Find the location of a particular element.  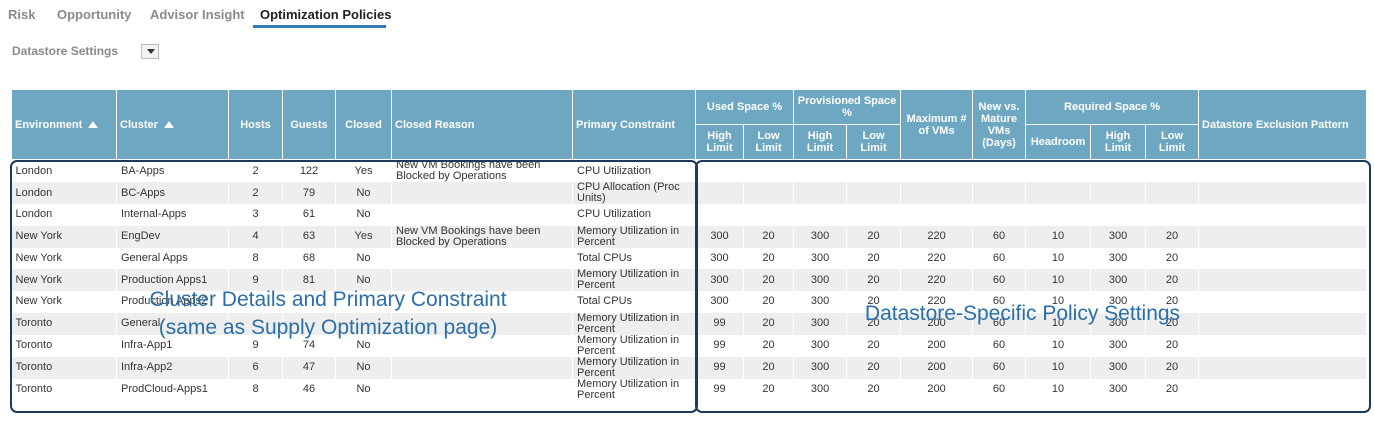

max-vms-cell: 200 is located at coordinates (937, 367).